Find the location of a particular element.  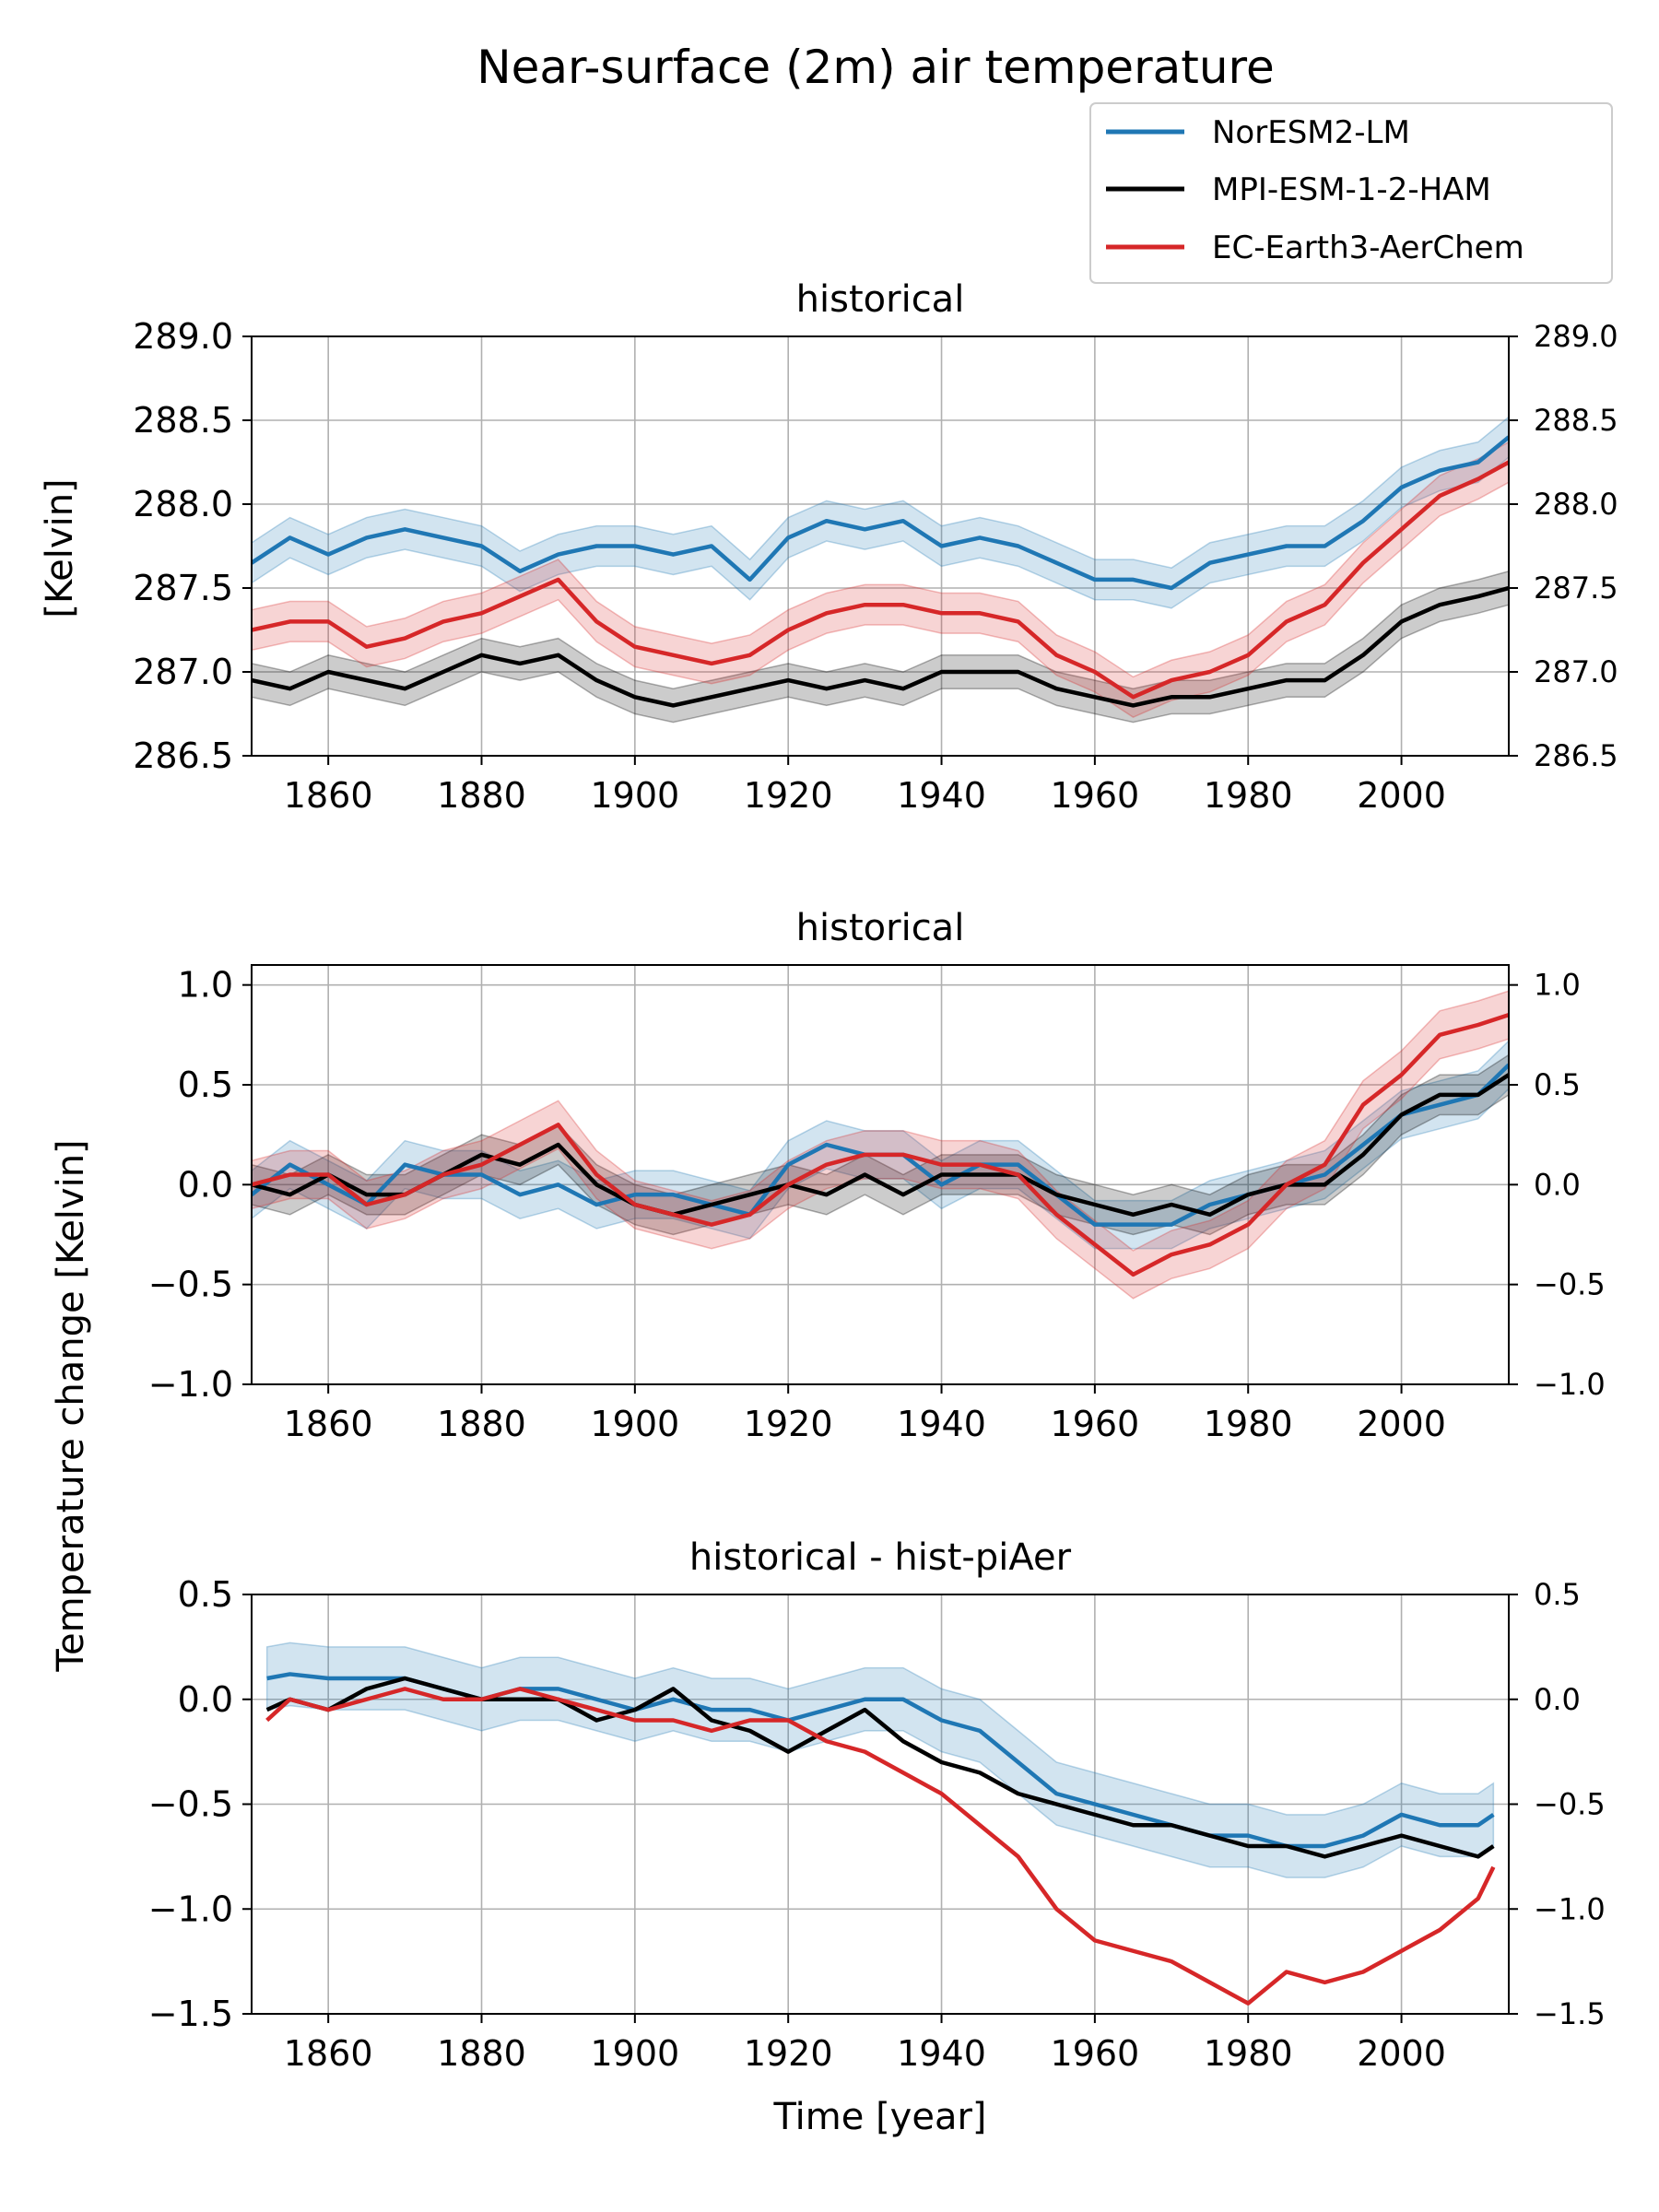

panel-0-y-tick-label-right-2: 287.5 is located at coordinates (1576, 588).